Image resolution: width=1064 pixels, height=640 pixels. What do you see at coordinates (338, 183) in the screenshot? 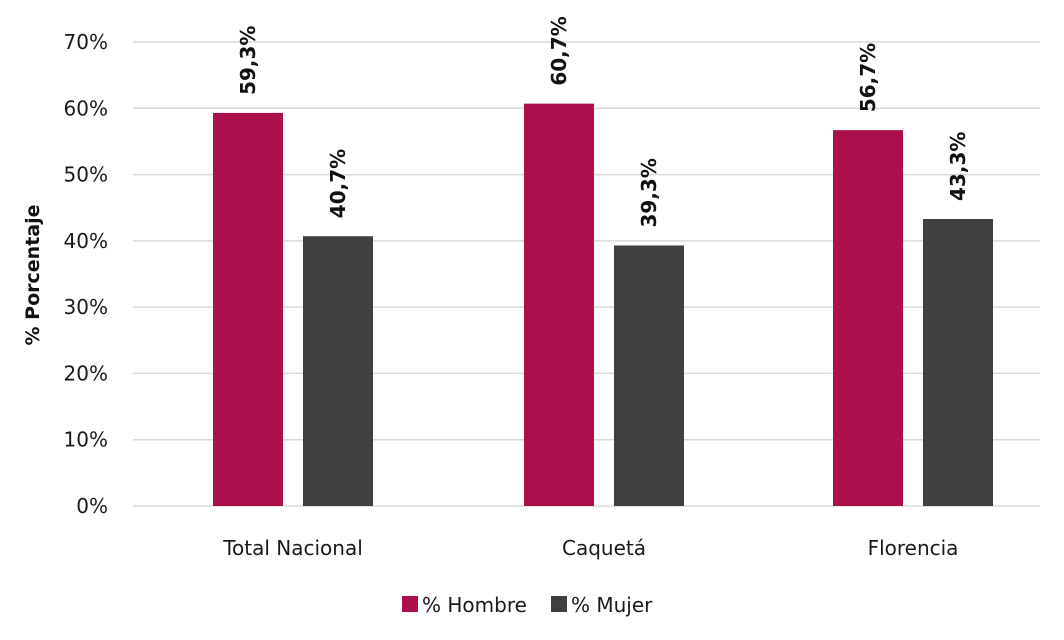
I see `data-label: 40,7%` at bounding box center [338, 183].